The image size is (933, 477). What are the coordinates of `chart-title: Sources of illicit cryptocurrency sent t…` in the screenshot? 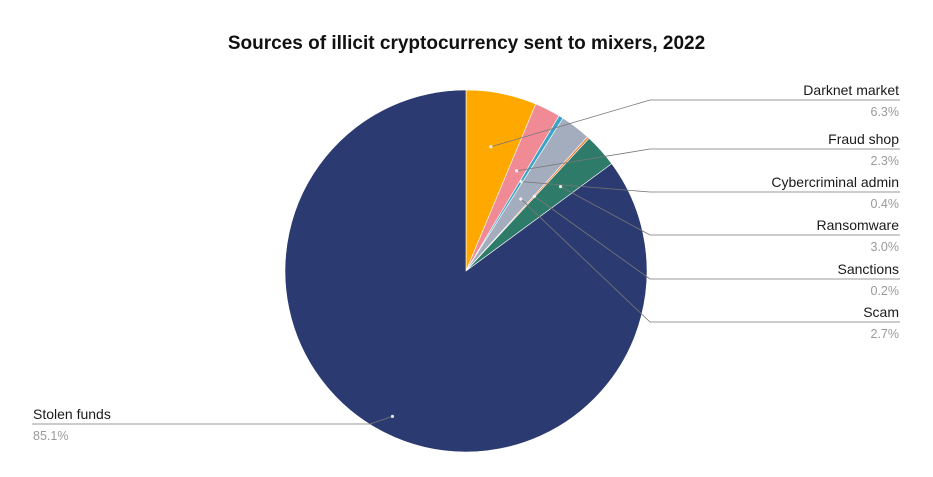 It's located at (466, 43).